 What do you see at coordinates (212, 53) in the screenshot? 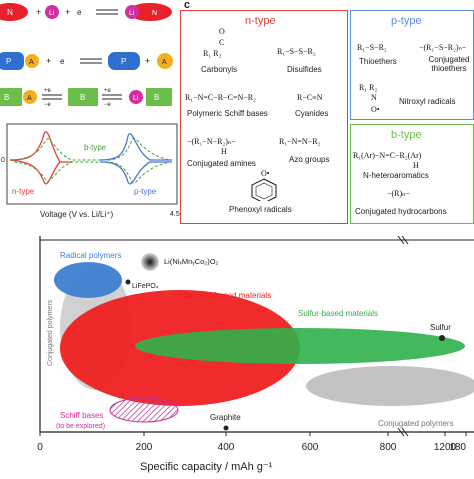
I see `carbonyl-r: R₁ R₂` at bounding box center [212, 53].